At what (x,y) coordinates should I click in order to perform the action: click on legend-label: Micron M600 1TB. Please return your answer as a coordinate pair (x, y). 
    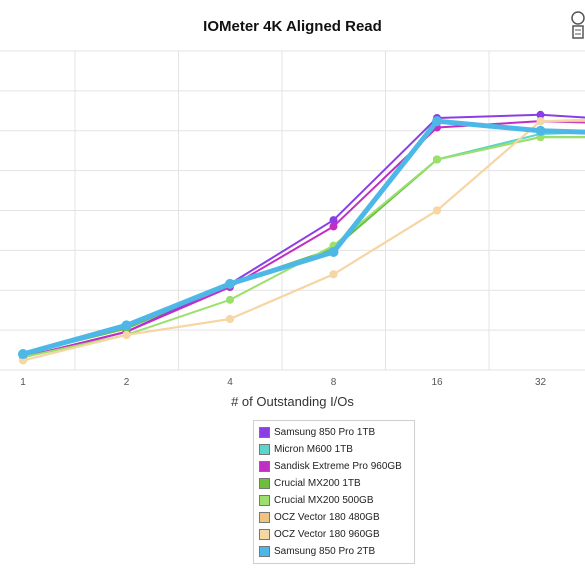
    Looking at the image, I should click on (313, 449).